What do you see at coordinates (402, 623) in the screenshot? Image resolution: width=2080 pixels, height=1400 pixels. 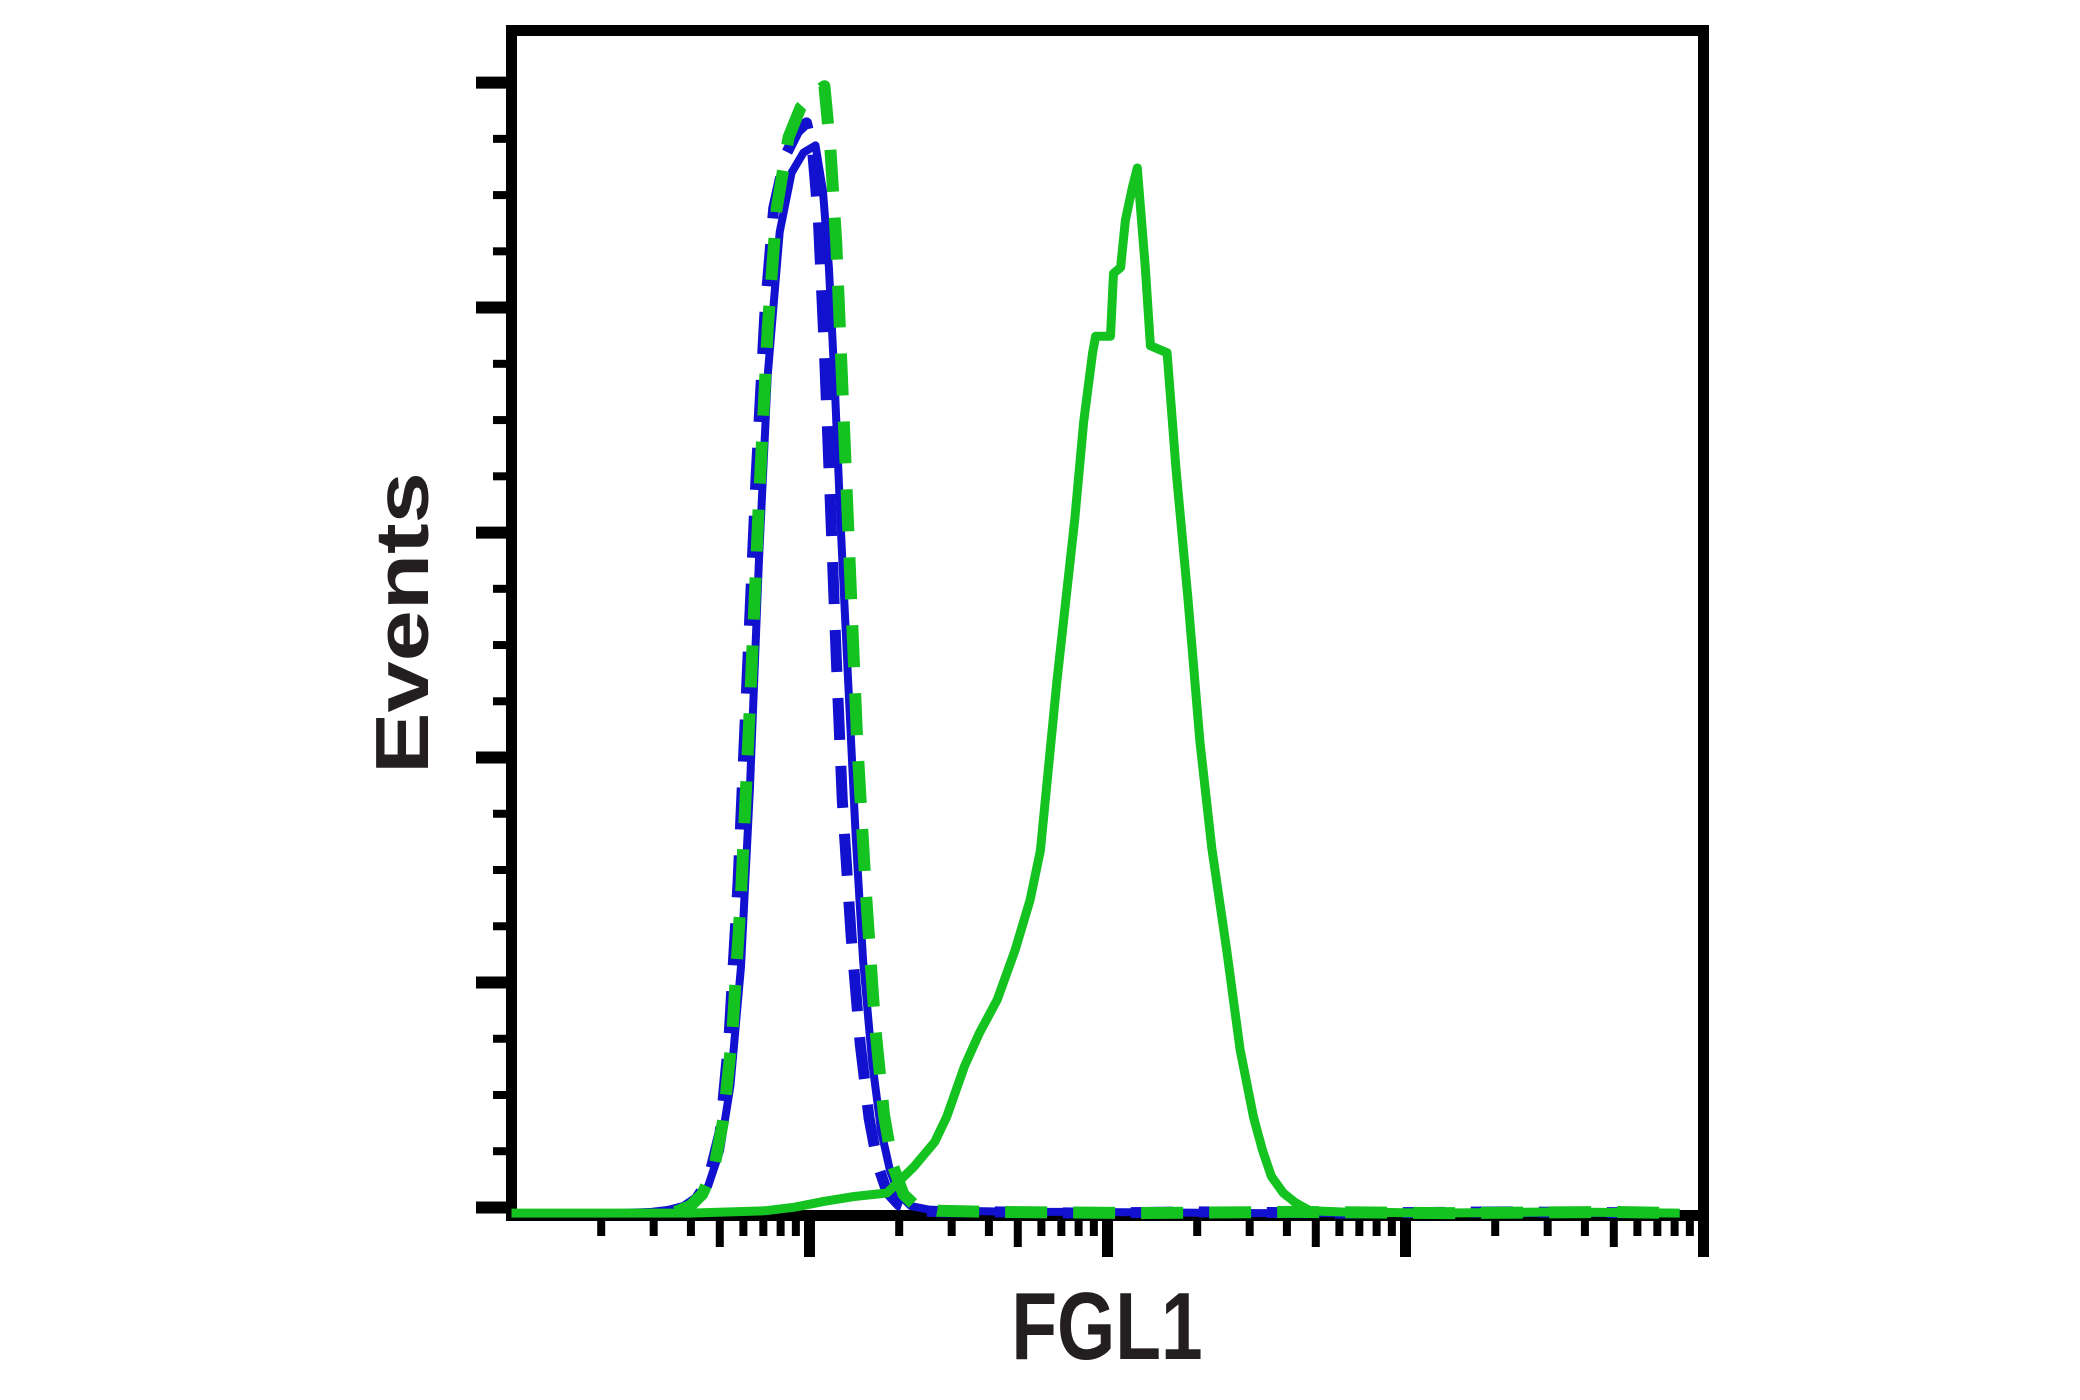 I see `y-axis-label: Events` at bounding box center [402, 623].